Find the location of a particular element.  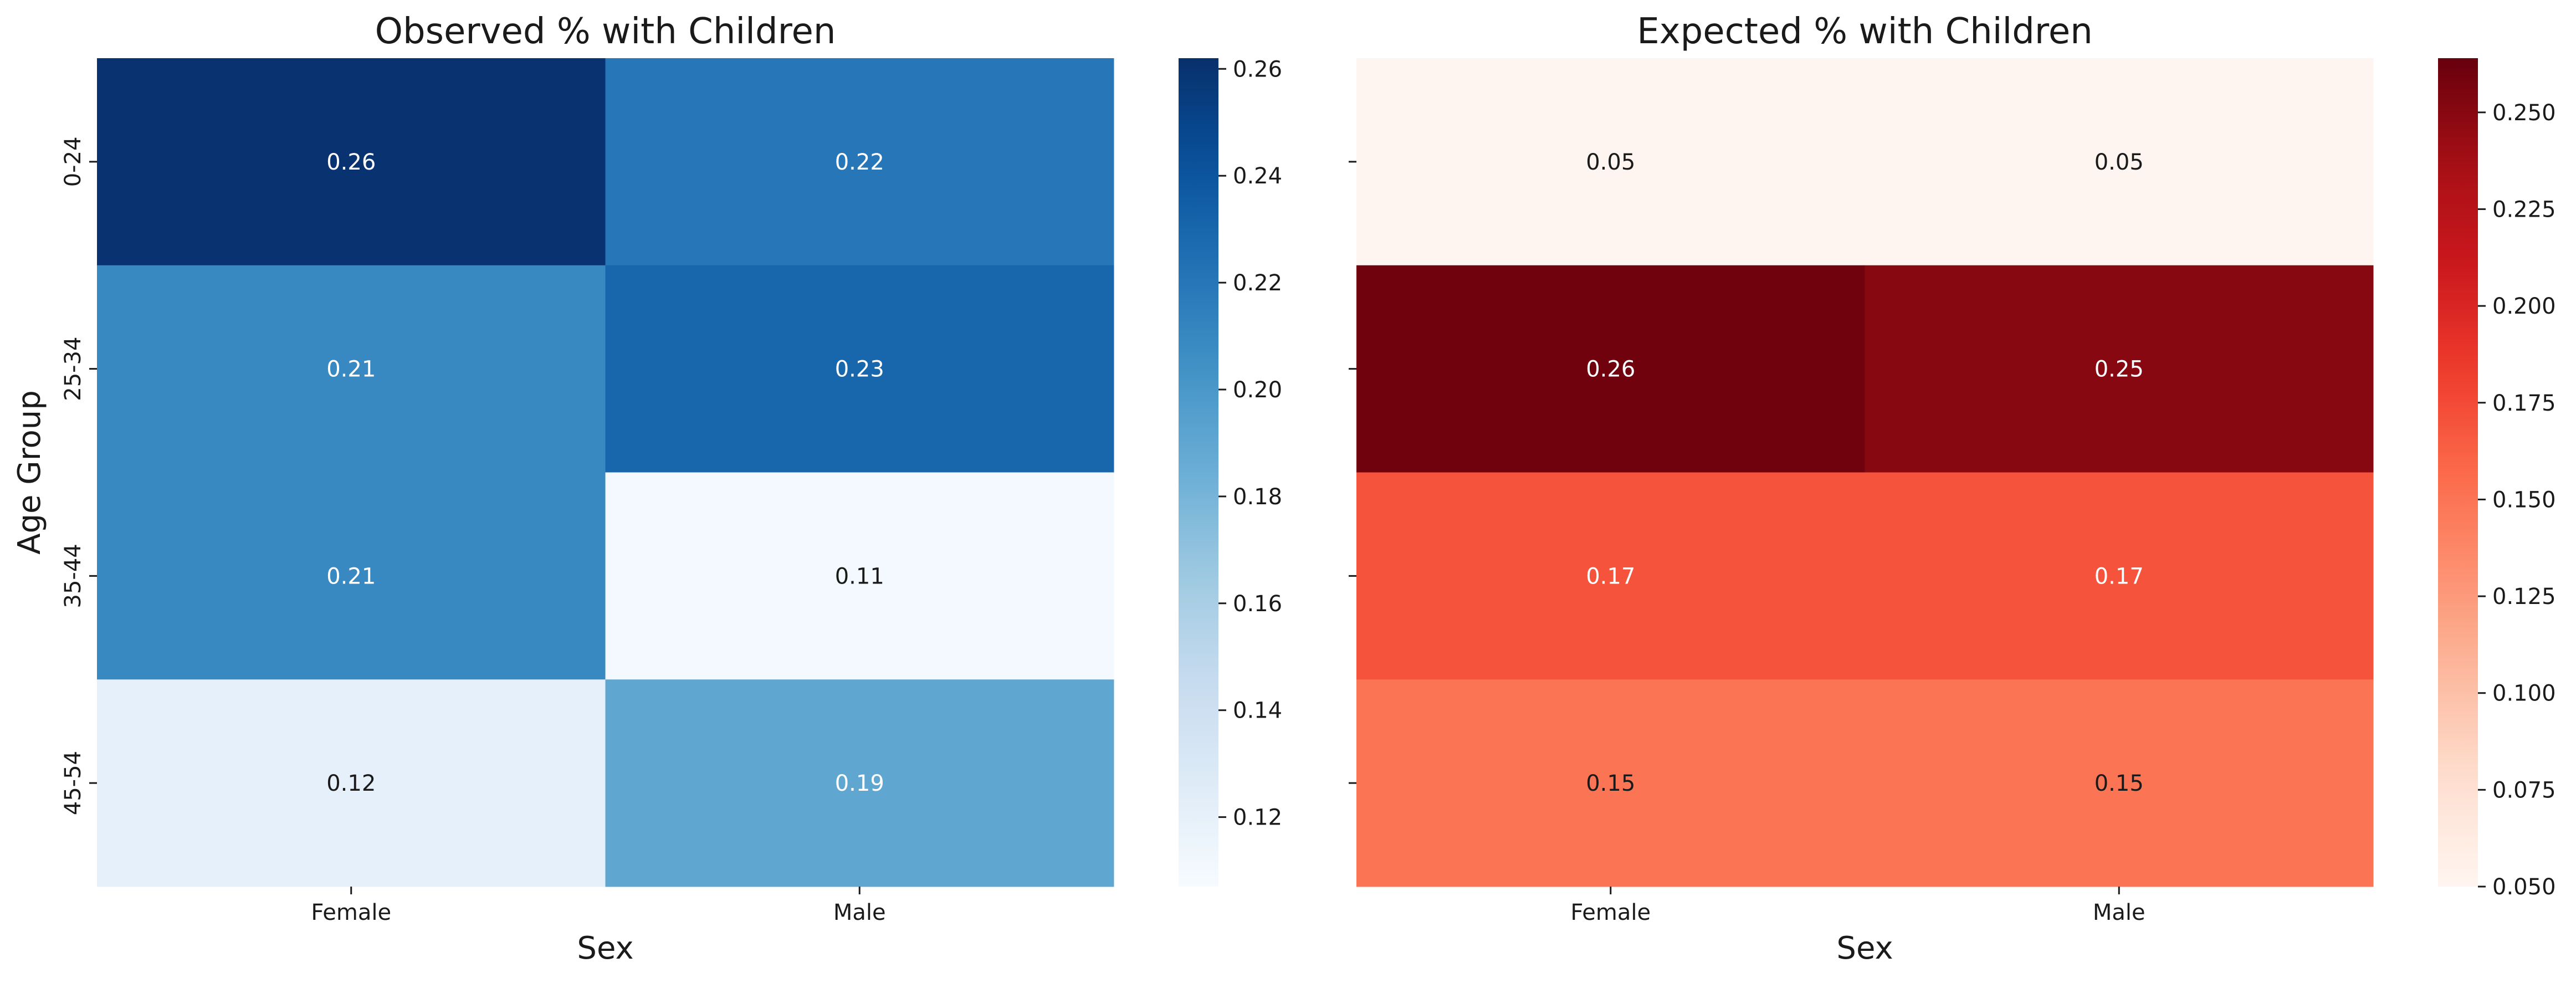

expected-colorbar-tick-label: 0.100 is located at coordinates (2524, 693).